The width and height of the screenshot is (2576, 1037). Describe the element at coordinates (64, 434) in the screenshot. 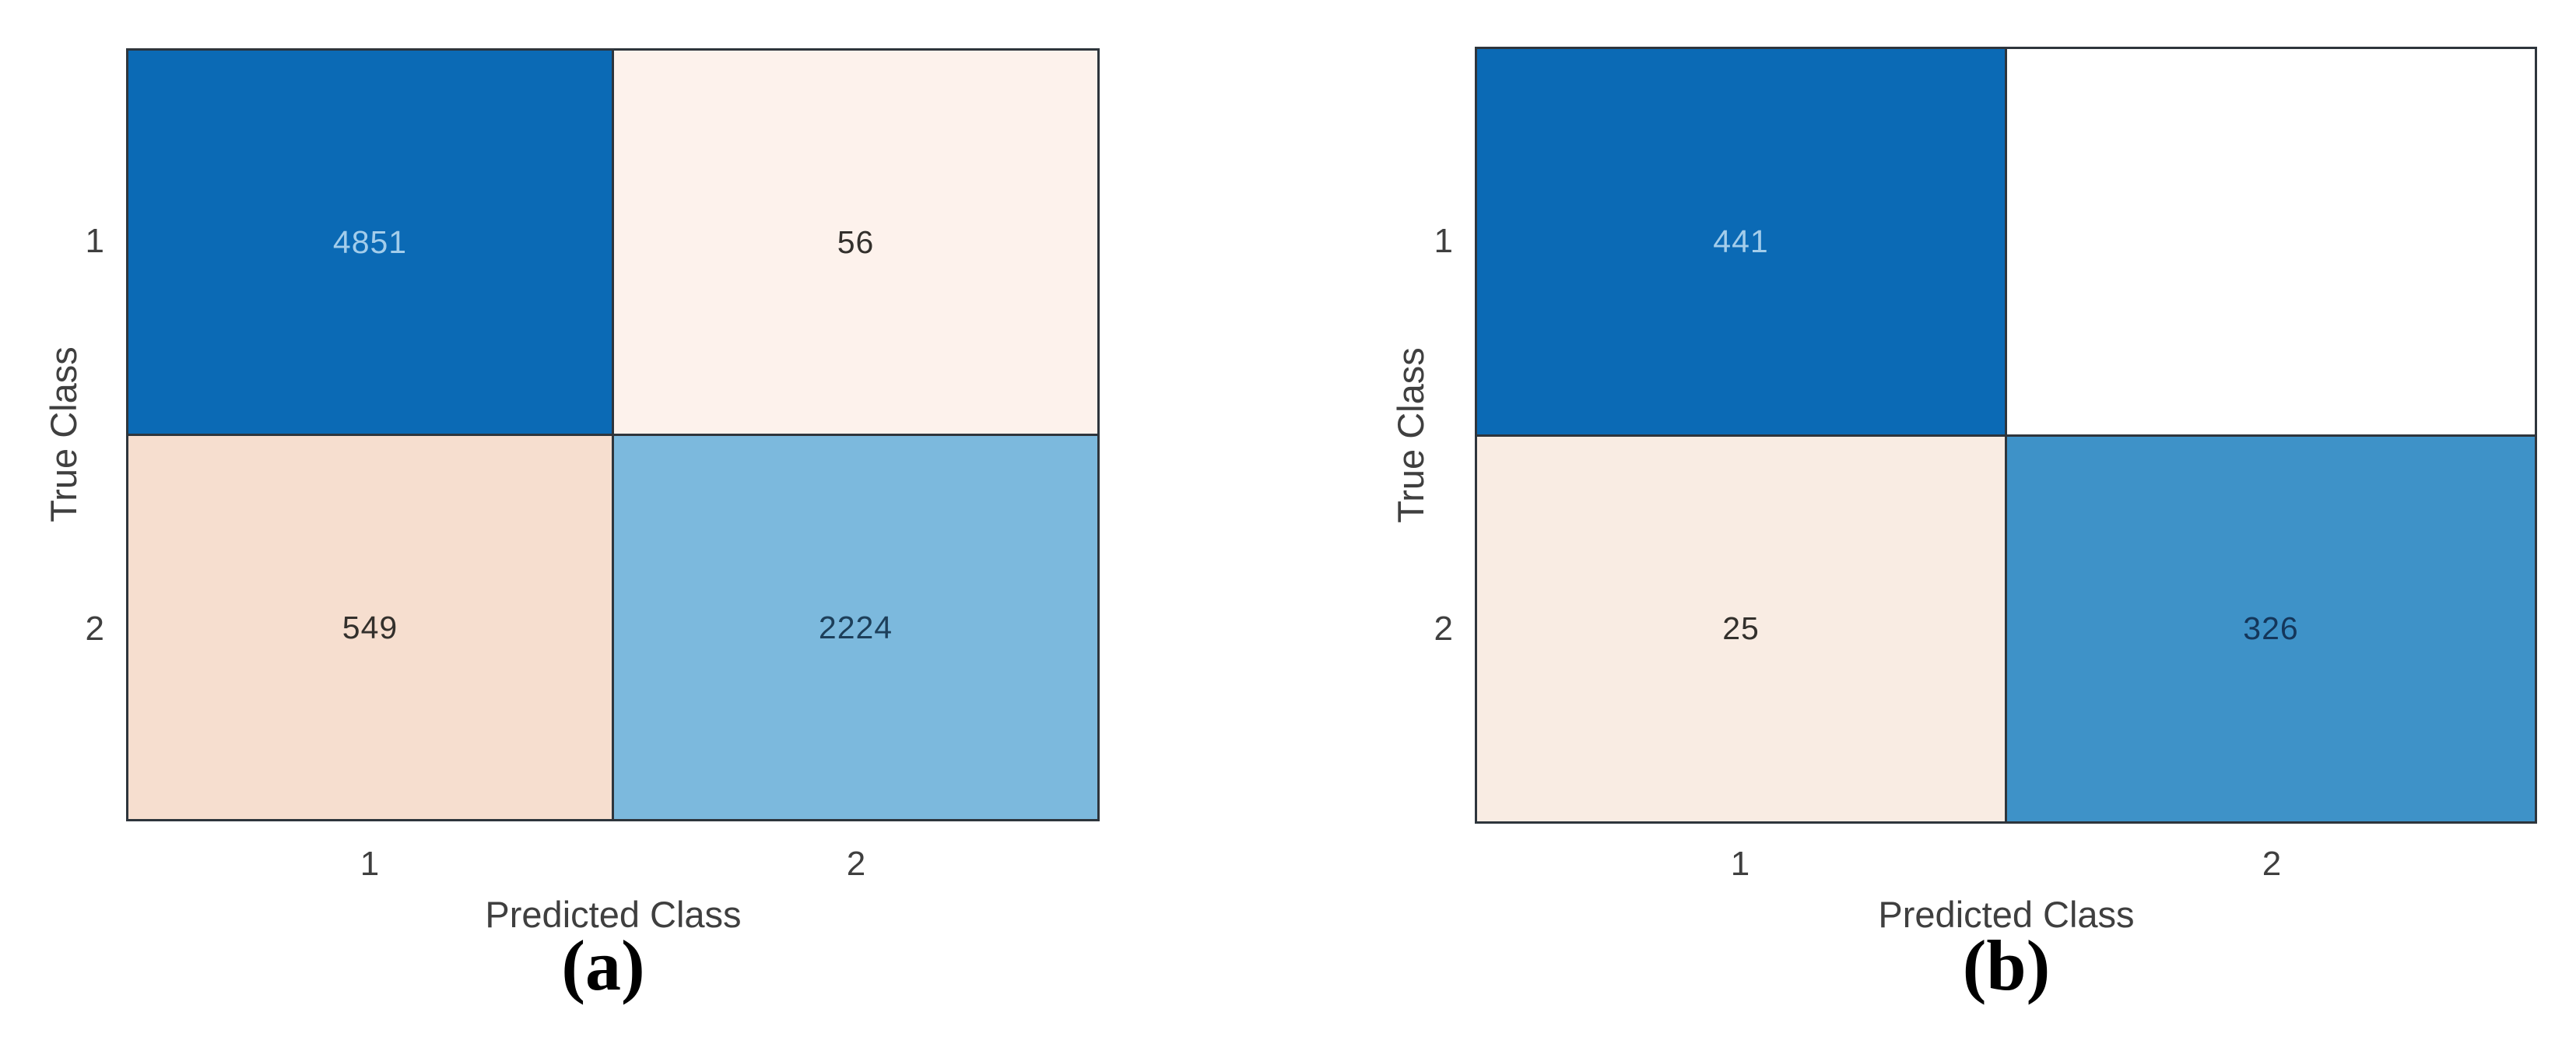

I see `cm-a-y-axis-label: True Class` at that location.